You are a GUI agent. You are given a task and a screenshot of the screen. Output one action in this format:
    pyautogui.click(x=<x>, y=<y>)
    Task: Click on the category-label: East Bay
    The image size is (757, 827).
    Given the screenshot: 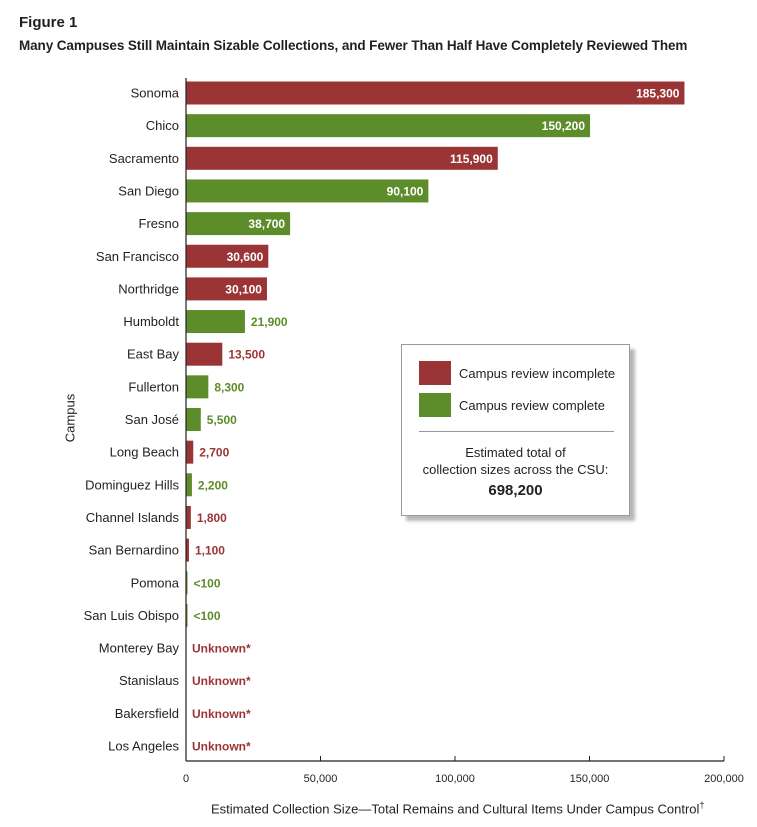 What is the action you would take?
    pyautogui.click(x=153, y=354)
    